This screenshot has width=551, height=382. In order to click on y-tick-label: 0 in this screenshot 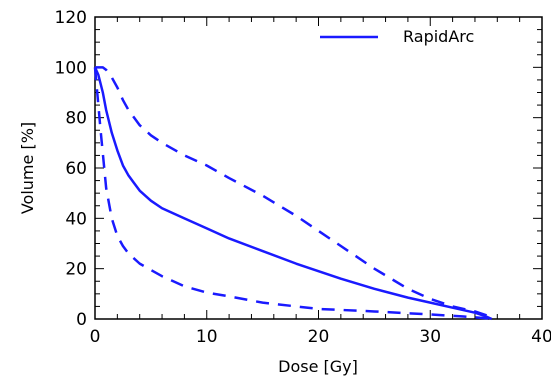, I will do `click(81, 320)`.